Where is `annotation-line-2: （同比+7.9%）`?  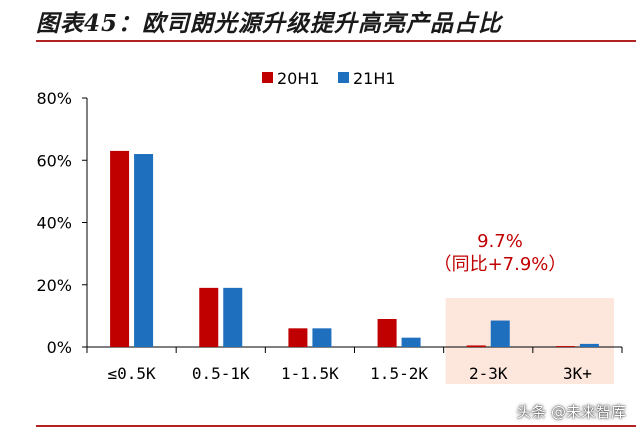 annotation-line-2: （同比+7.9%） is located at coordinates (500, 264).